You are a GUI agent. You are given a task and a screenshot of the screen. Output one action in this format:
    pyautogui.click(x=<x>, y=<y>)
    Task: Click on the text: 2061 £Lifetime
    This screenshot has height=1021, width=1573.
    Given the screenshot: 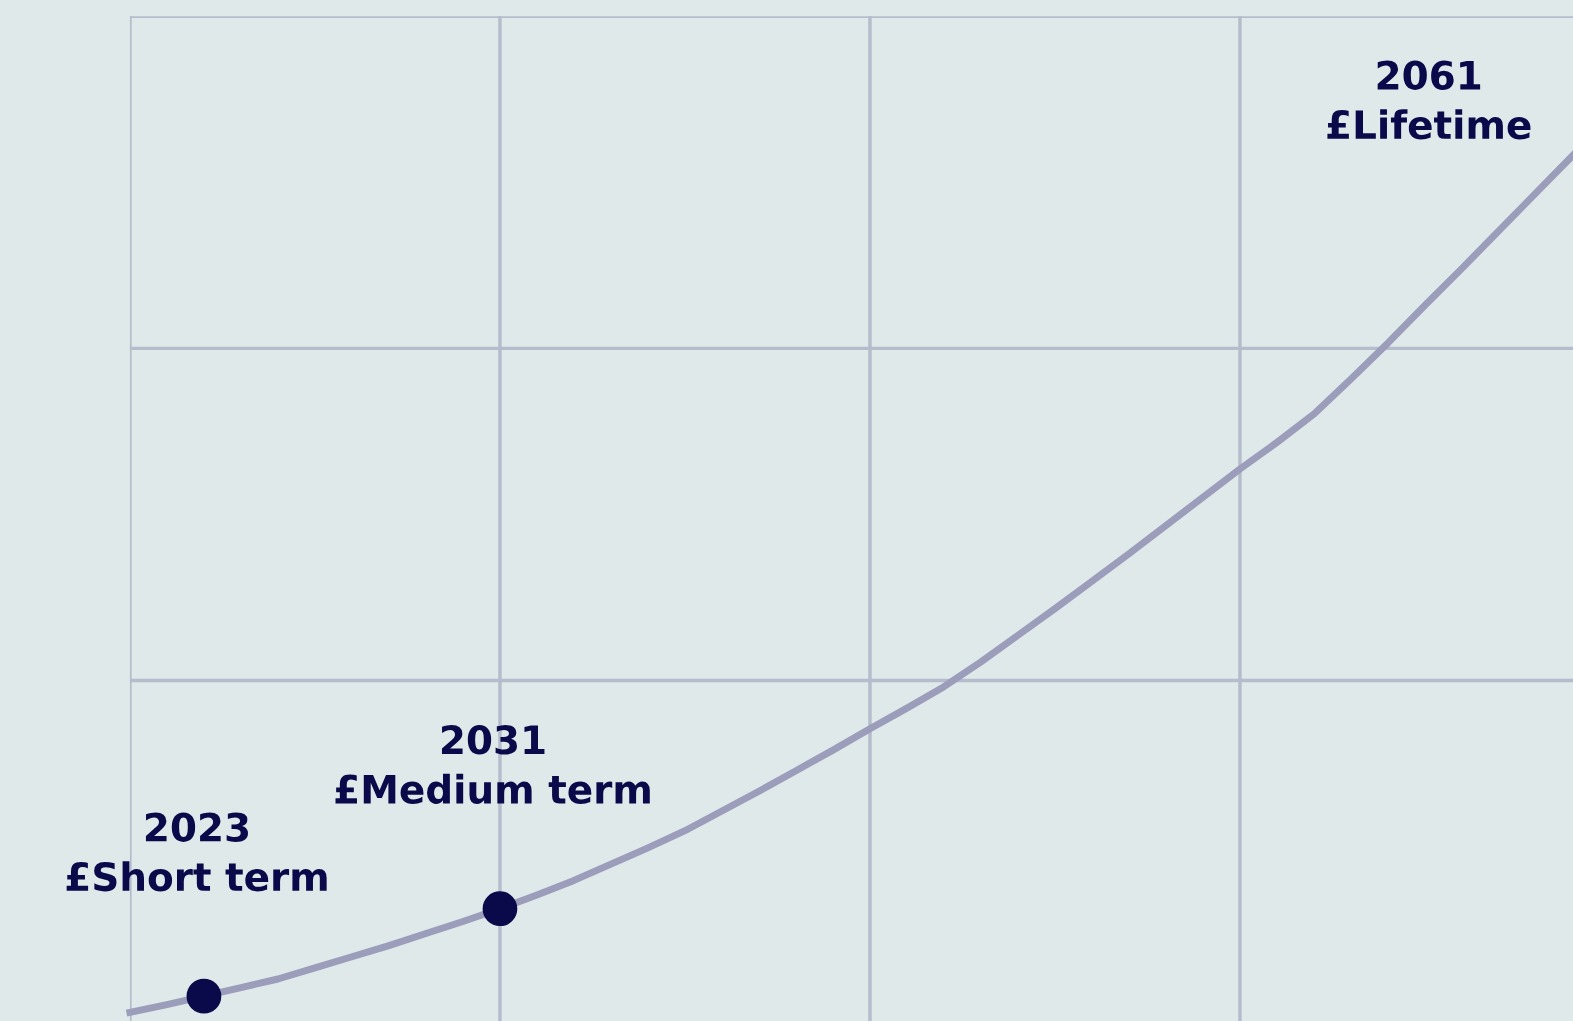 What is the action you would take?
    pyautogui.click(x=1429, y=100)
    